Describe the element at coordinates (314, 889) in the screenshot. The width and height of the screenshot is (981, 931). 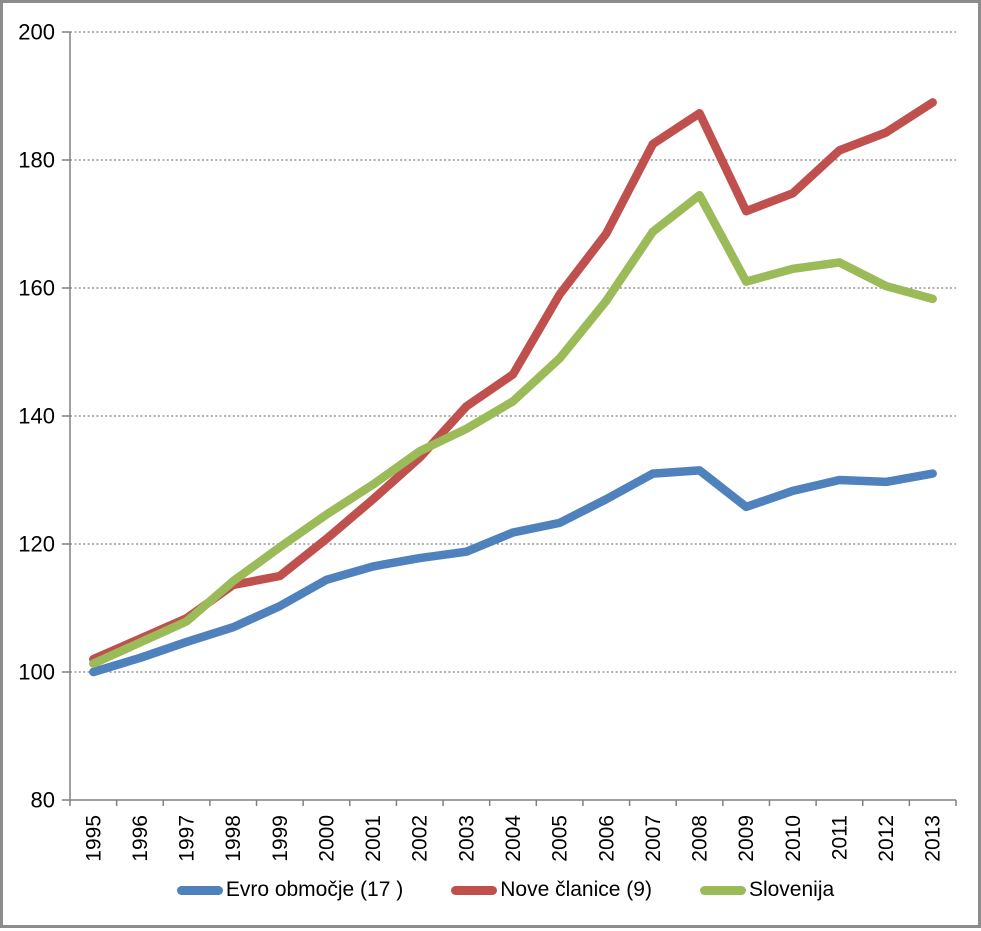
I see `legend-label: Evro območje (17 )` at that location.